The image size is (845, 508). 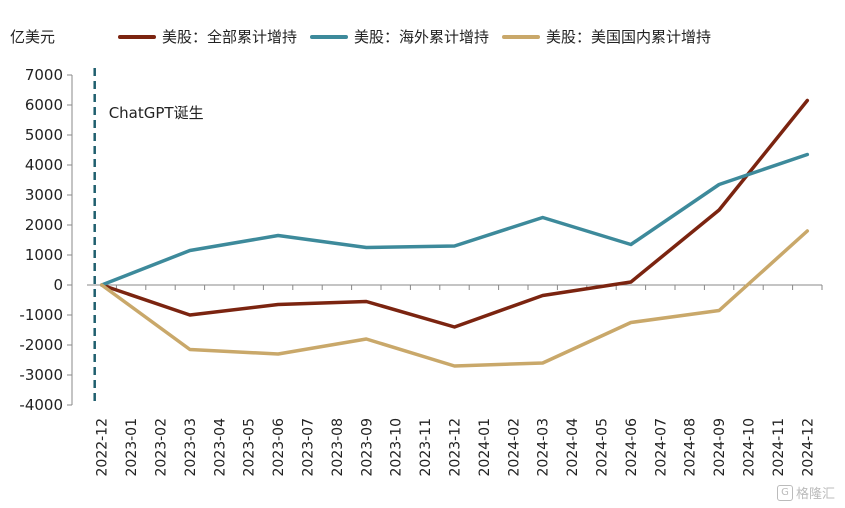 What do you see at coordinates (309, 447) in the screenshot?
I see `x-tick-label: 2023-07` at bounding box center [309, 447].